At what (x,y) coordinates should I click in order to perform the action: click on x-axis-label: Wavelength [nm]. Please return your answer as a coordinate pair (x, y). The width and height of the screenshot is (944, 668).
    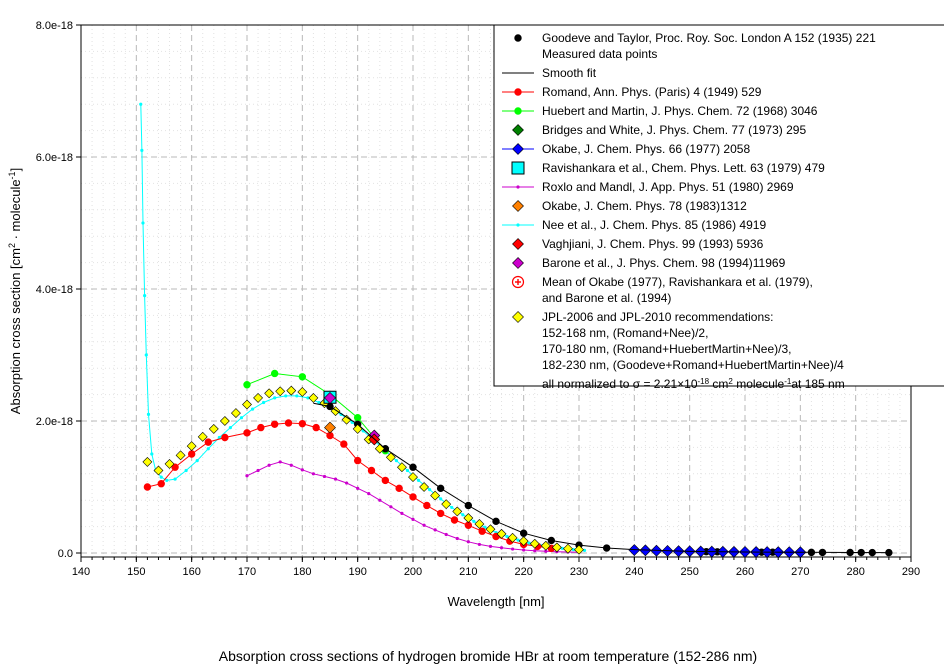
    Looking at the image, I should click on (495, 601).